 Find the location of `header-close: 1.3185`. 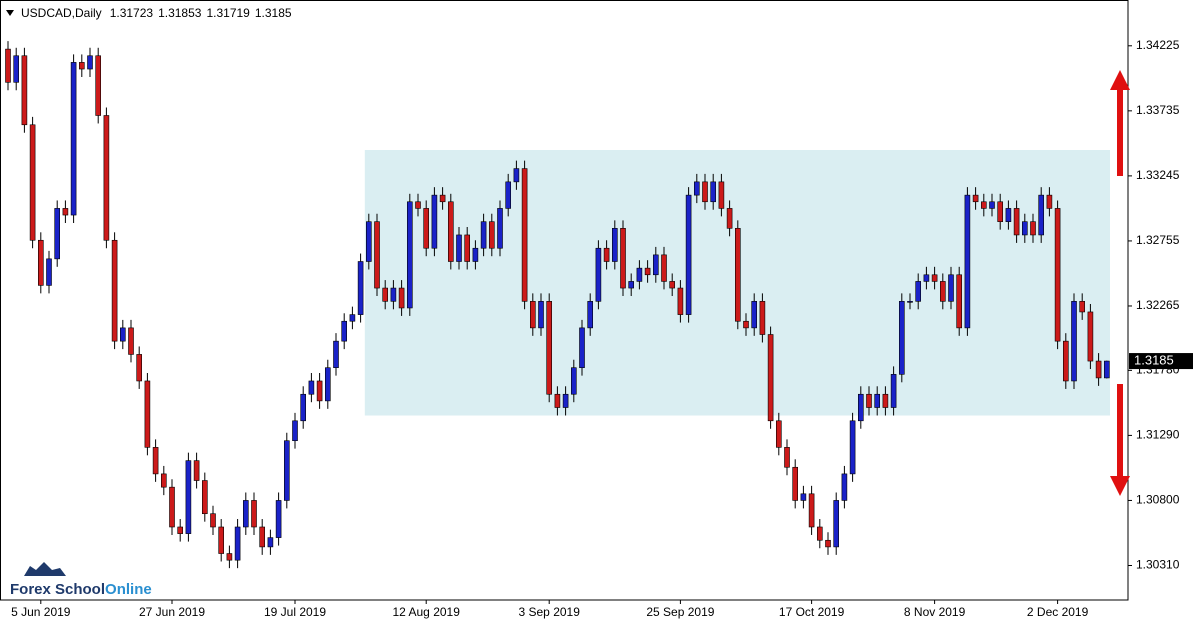

header-close: 1.3185 is located at coordinates (273, 13).